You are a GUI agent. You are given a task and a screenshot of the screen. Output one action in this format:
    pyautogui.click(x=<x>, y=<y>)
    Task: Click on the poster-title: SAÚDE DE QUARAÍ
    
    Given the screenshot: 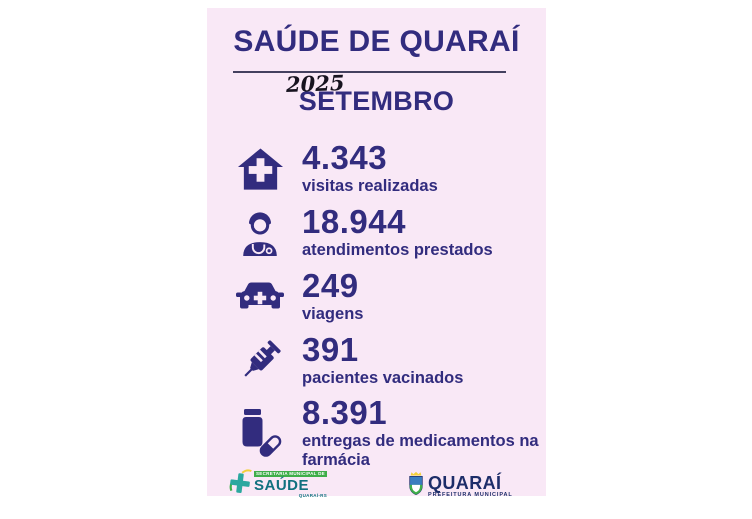 What is the action you would take?
    pyautogui.click(x=376, y=41)
    